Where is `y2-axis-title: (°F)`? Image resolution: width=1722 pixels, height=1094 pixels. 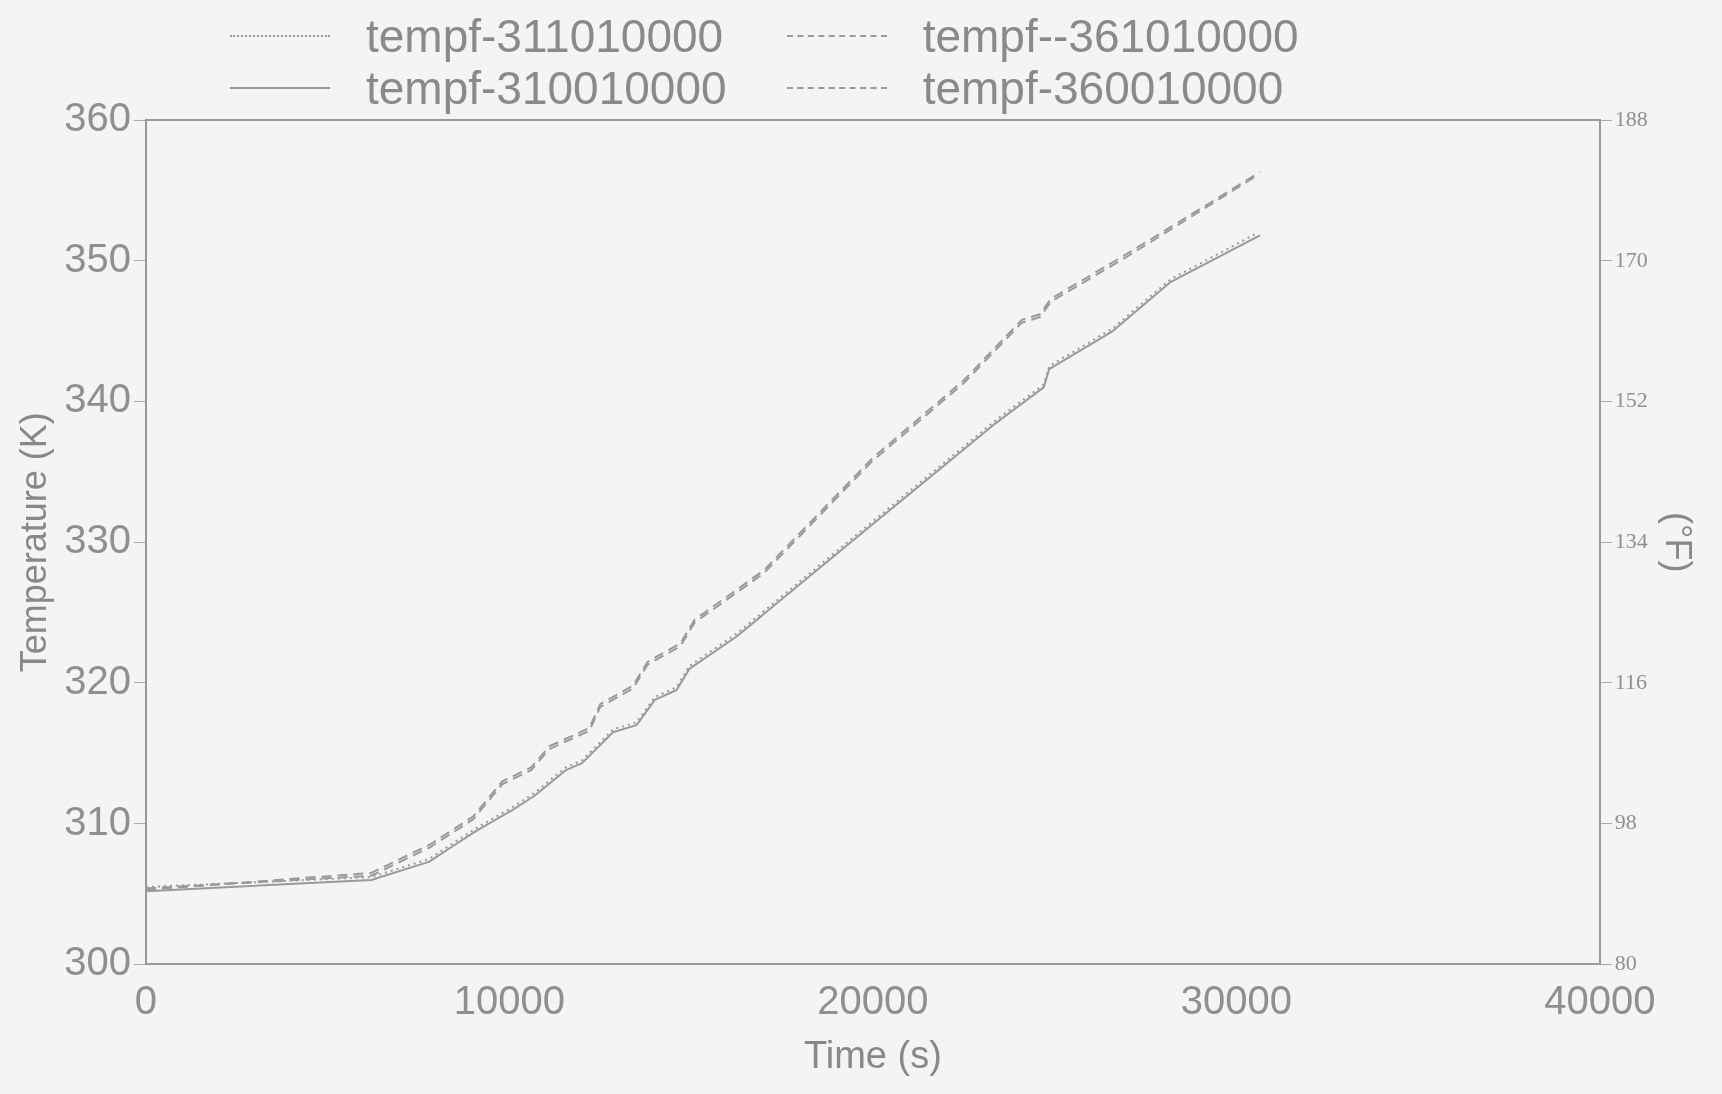 y2-axis-title: (°F) is located at coordinates (1679, 542).